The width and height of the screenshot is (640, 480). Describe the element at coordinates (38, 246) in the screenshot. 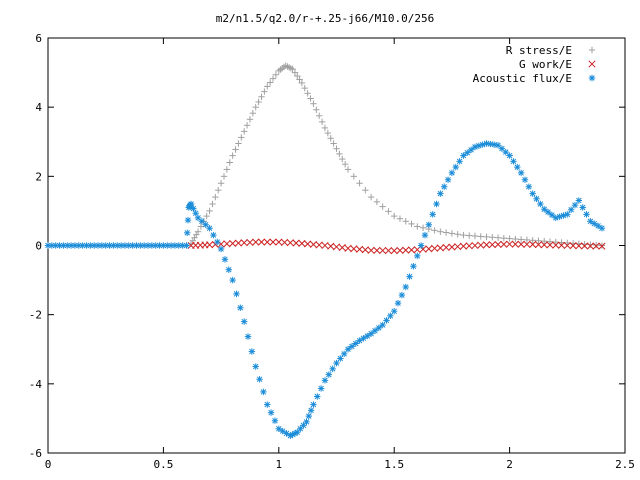

I see `y-tick-label: 0` at that location.